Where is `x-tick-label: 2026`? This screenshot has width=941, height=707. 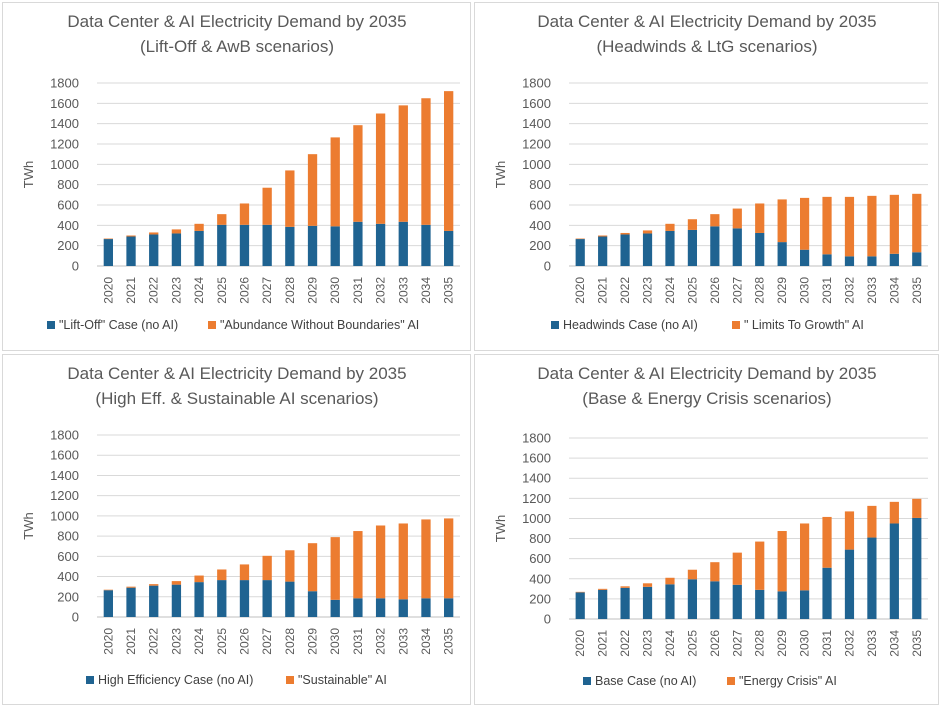
x-tick-label: 2026 is located at coordinates (715, 643).